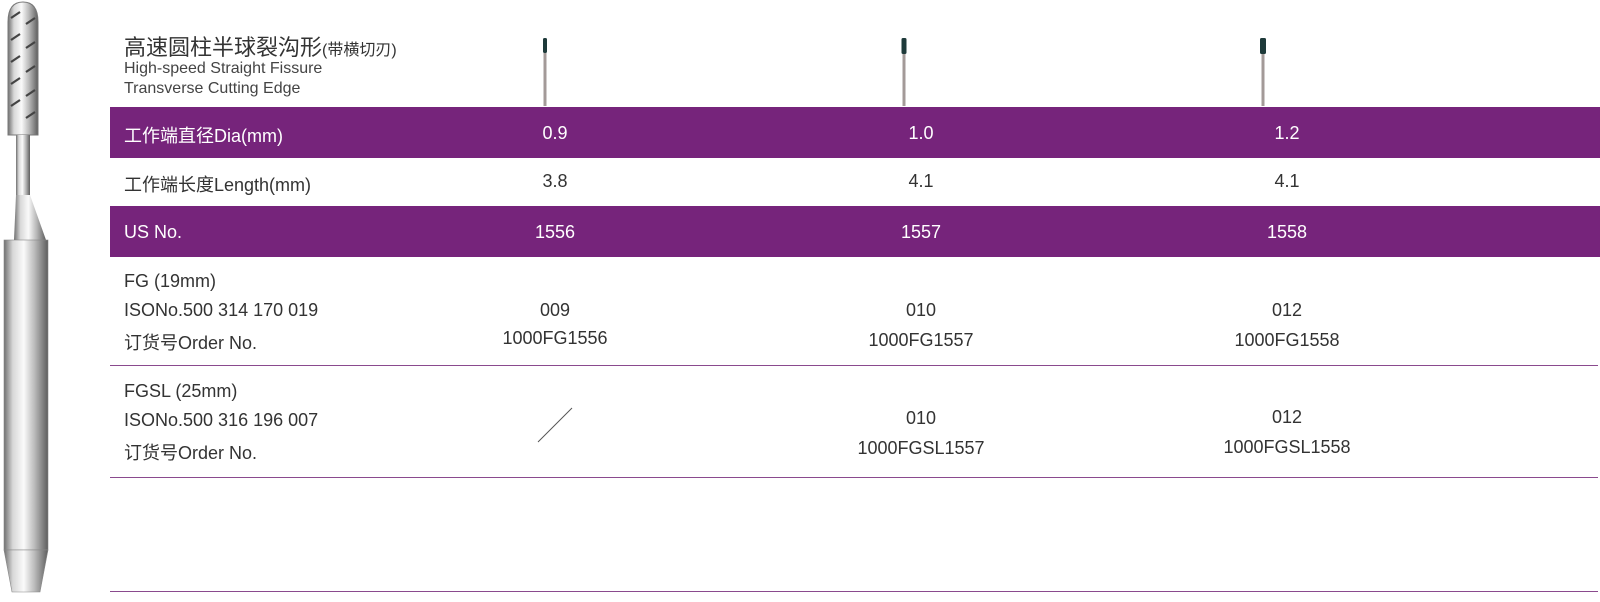  Describe the element at coordinates (555, 232) in the screenshot. I see `us-value-1556: 1556` at that location.